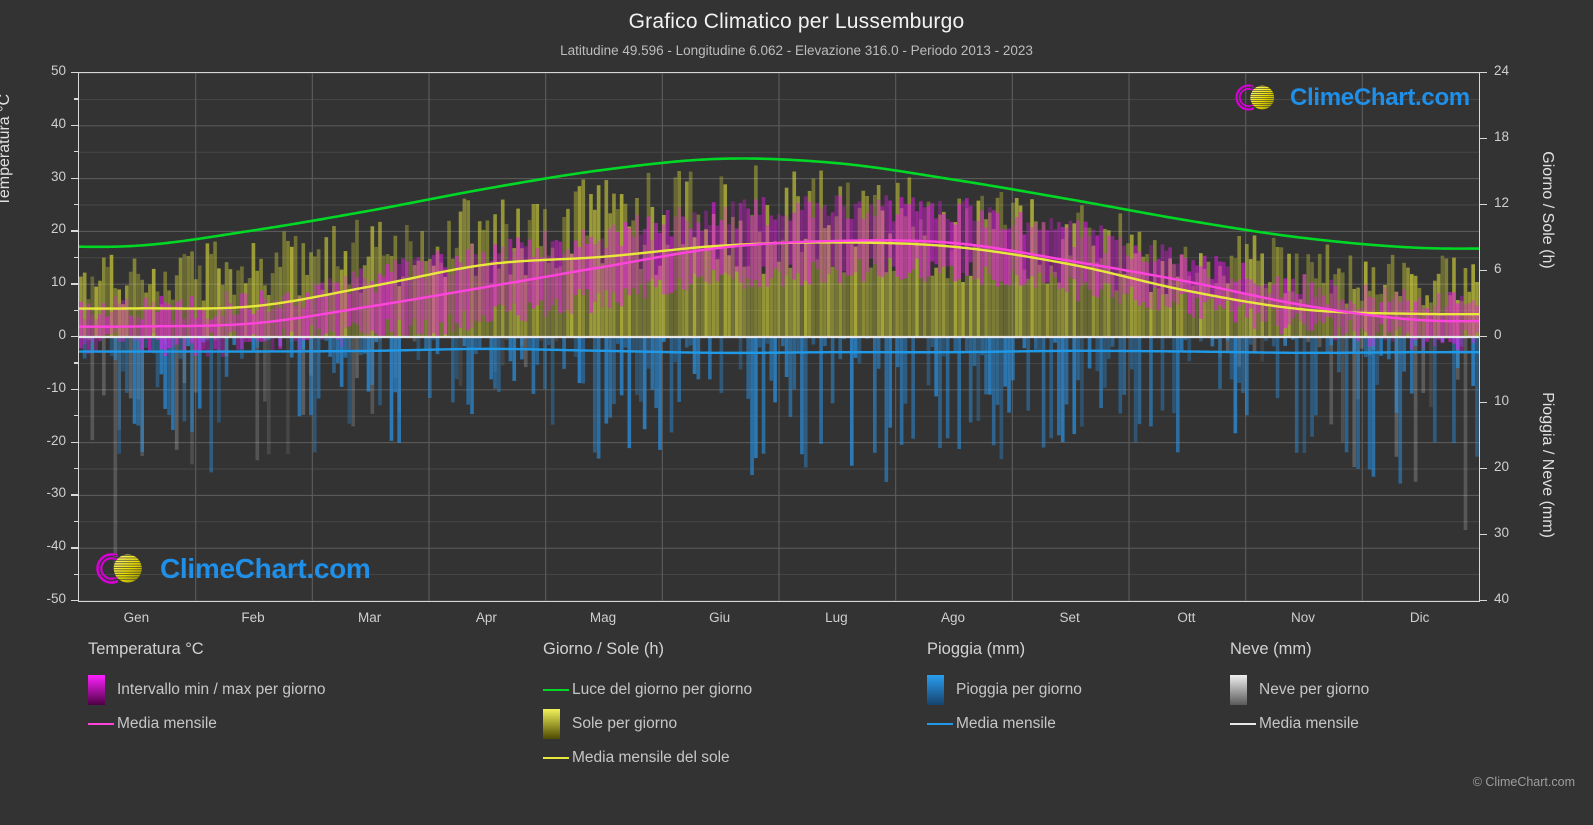 The width and height of the screenshot is (1593, 825). Describe the element at coordinates (625, 723) in the screenshot. I see `legend-label: Sole per giorno` at that location.